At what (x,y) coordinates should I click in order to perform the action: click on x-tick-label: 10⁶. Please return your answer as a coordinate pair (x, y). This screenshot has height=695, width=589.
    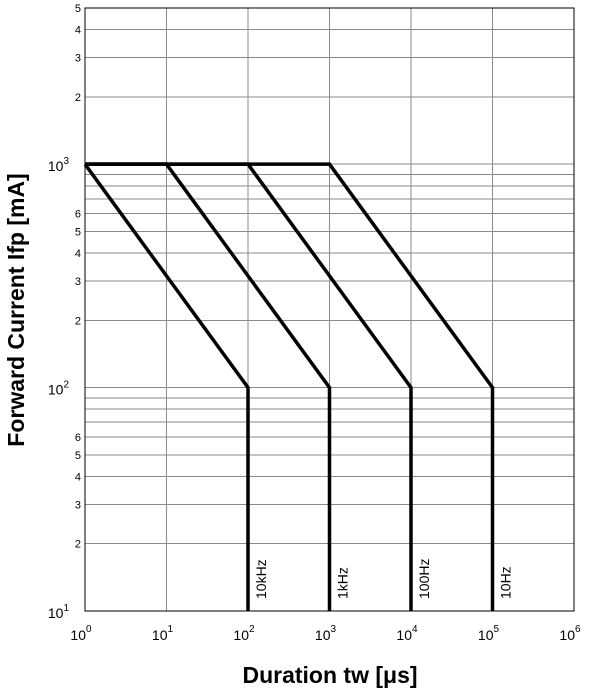
    Looking at the image, I should click on (570, 633).